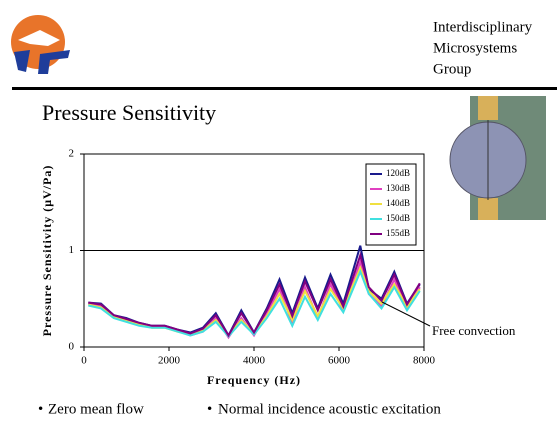 Image resolution: width=560 pixels, height=448 pixels. I want to click on y-tick-label: 2, so click(72, 154).